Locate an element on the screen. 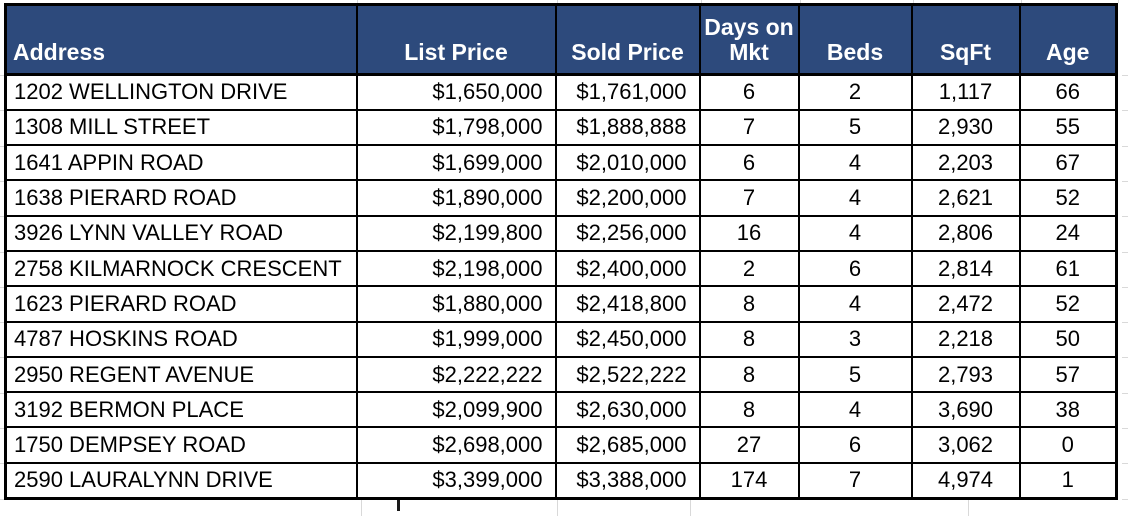 The height and width of the screenshot is (516, 1128). cell-address: 3192 BERMON PLACE is located at coordinates (181, 410).